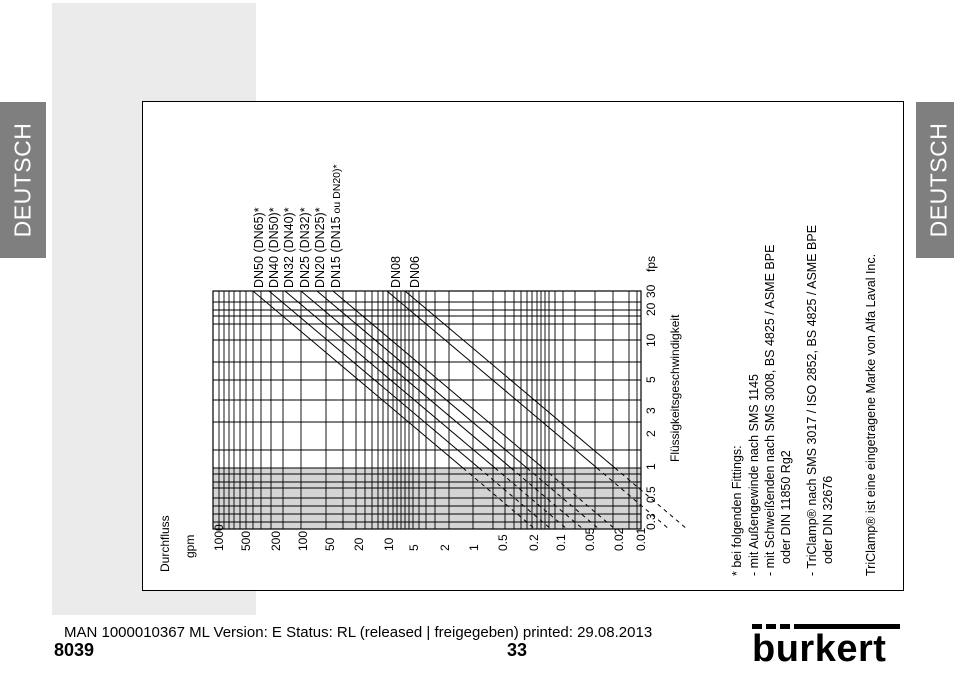 The image size is (954, 677). I want to click on model-number: 8039, so click(74, 650).